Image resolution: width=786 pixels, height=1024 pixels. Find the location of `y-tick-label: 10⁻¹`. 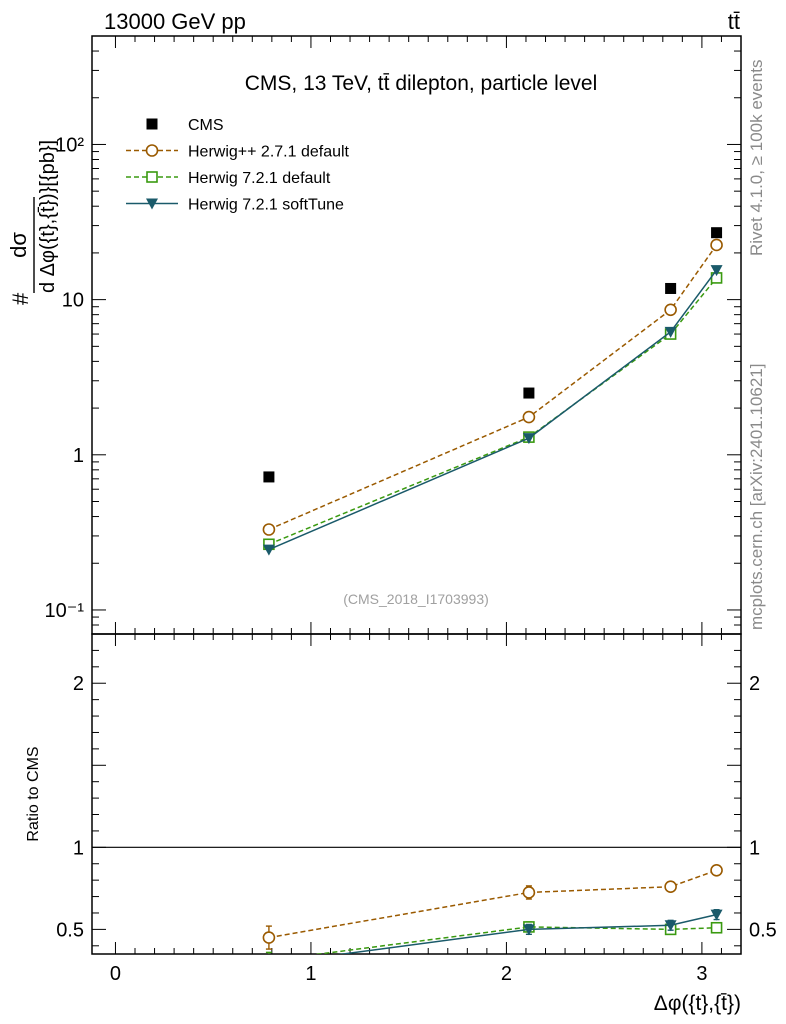

y-tick-label: 10⁻¹ is located at coordinates (65, 611).